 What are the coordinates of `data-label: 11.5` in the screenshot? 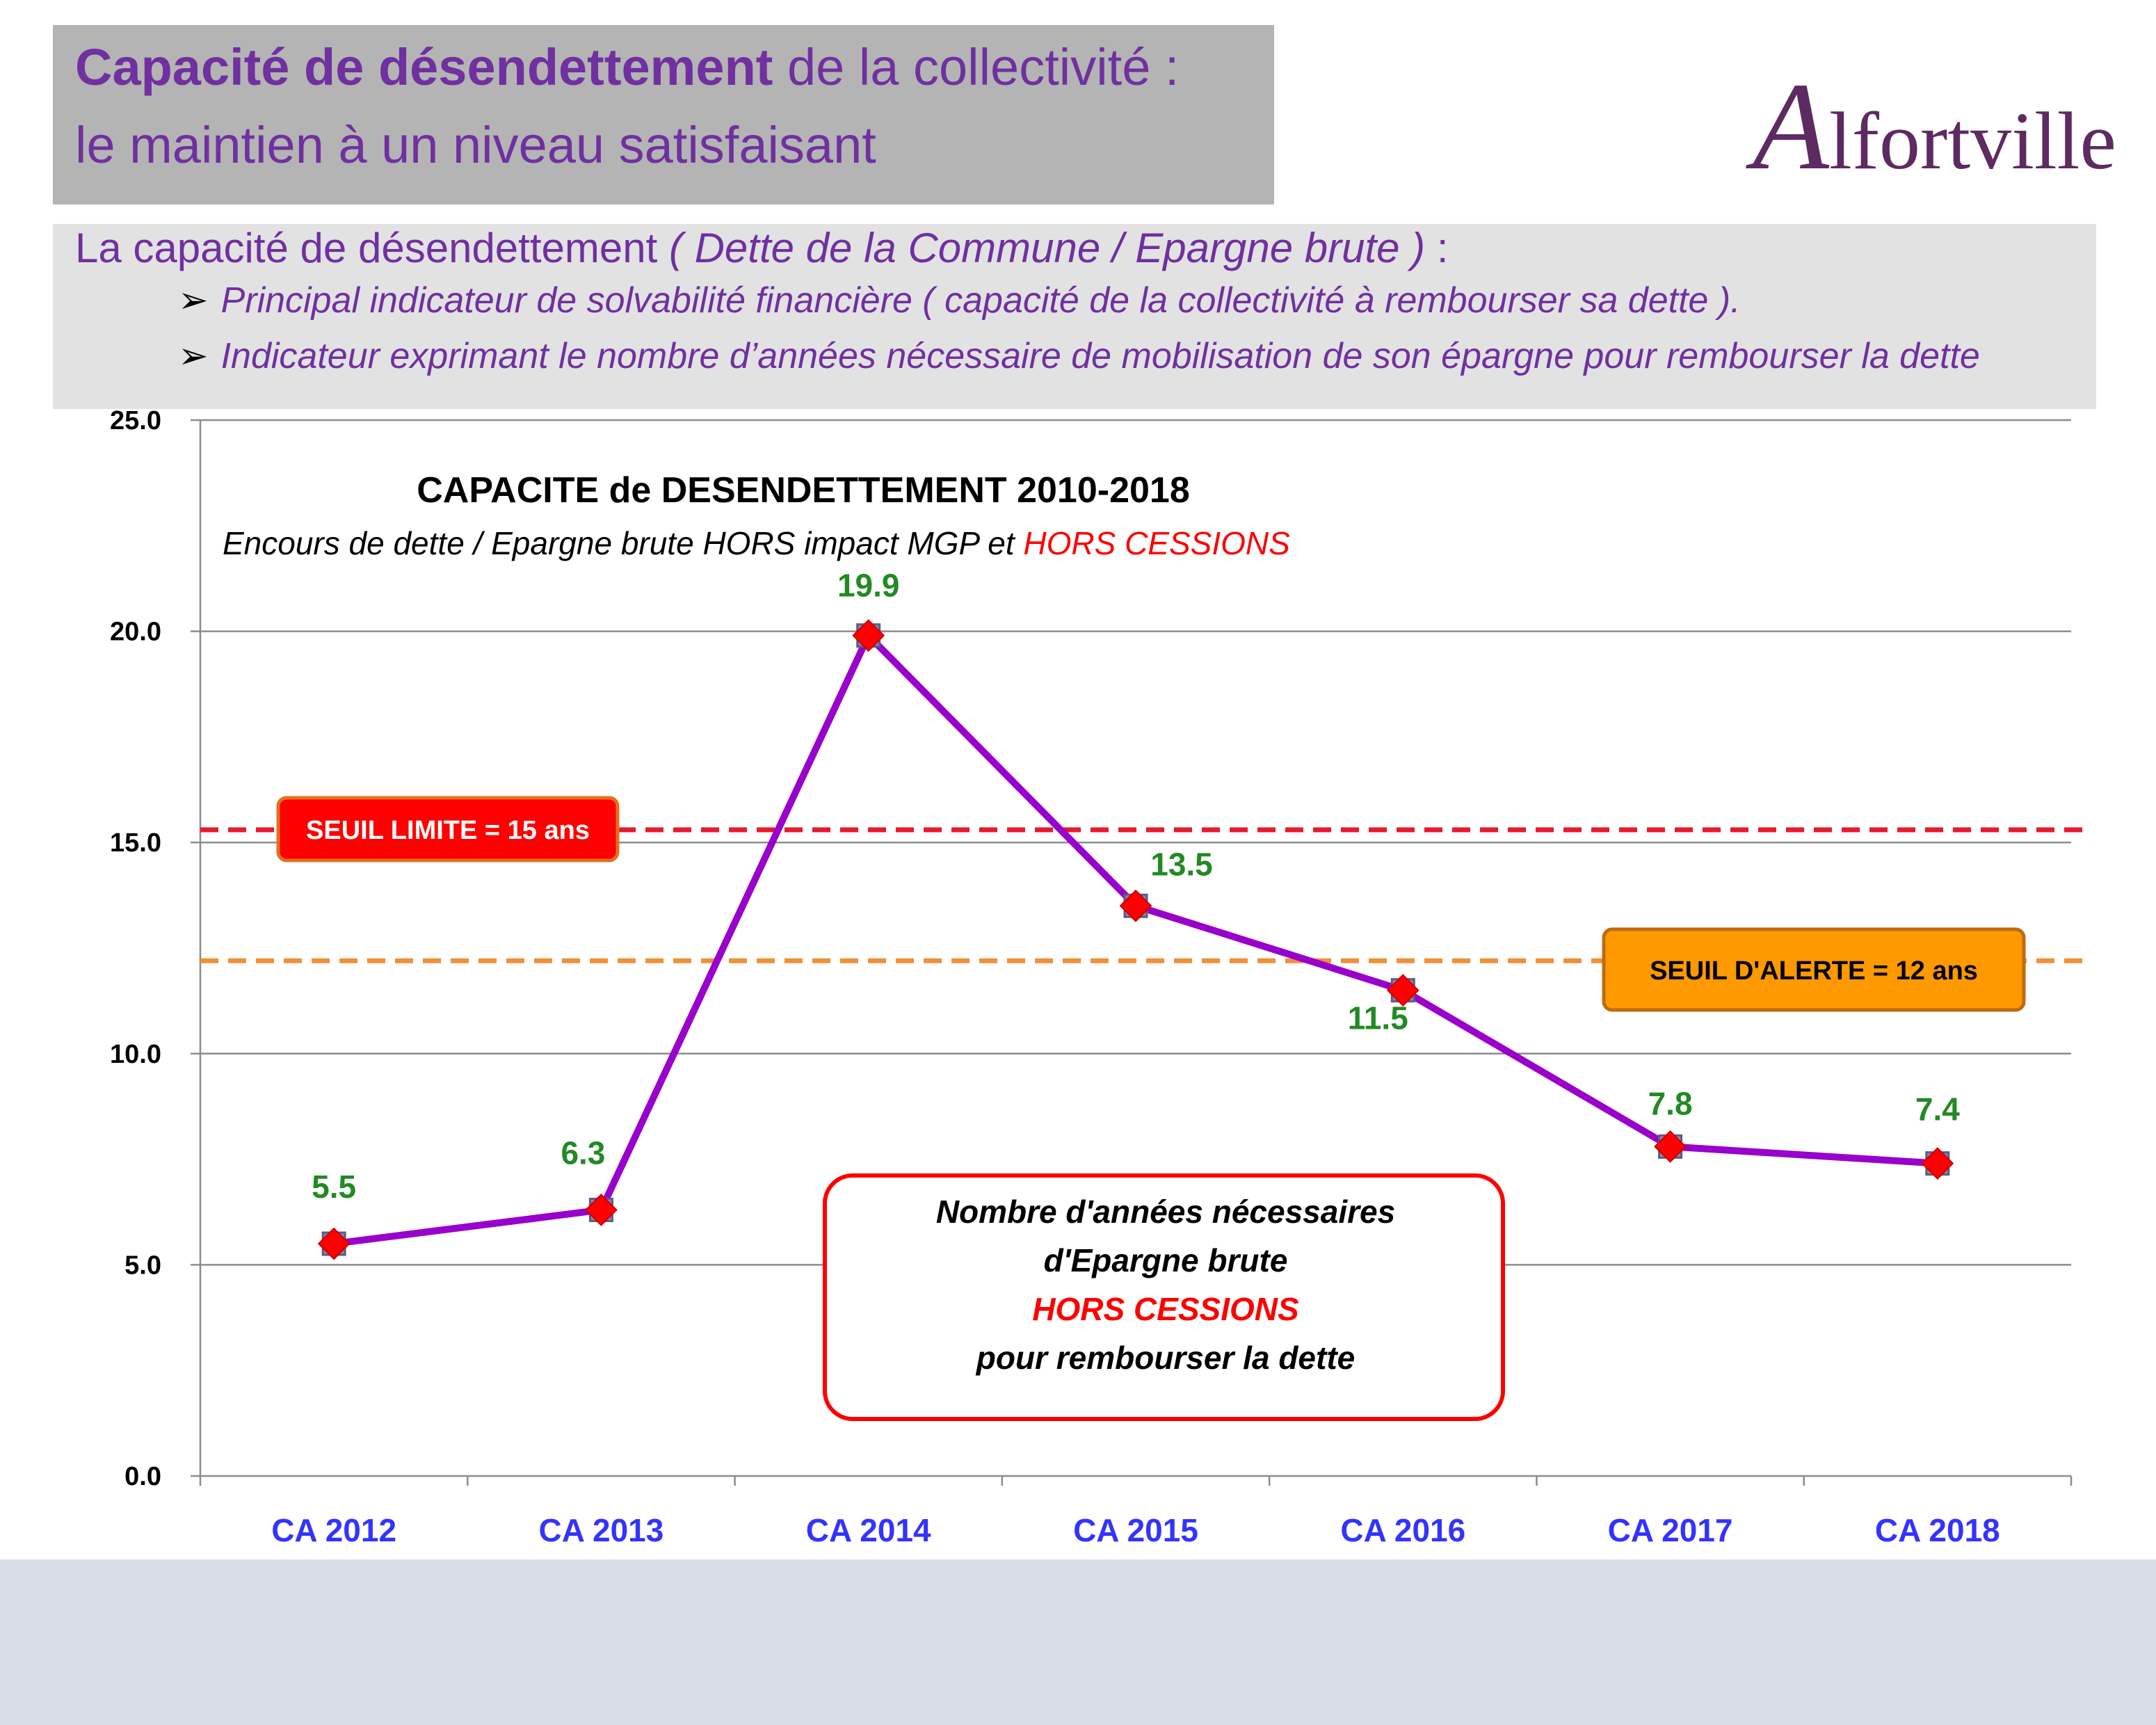 It's located at (1378, 1018).